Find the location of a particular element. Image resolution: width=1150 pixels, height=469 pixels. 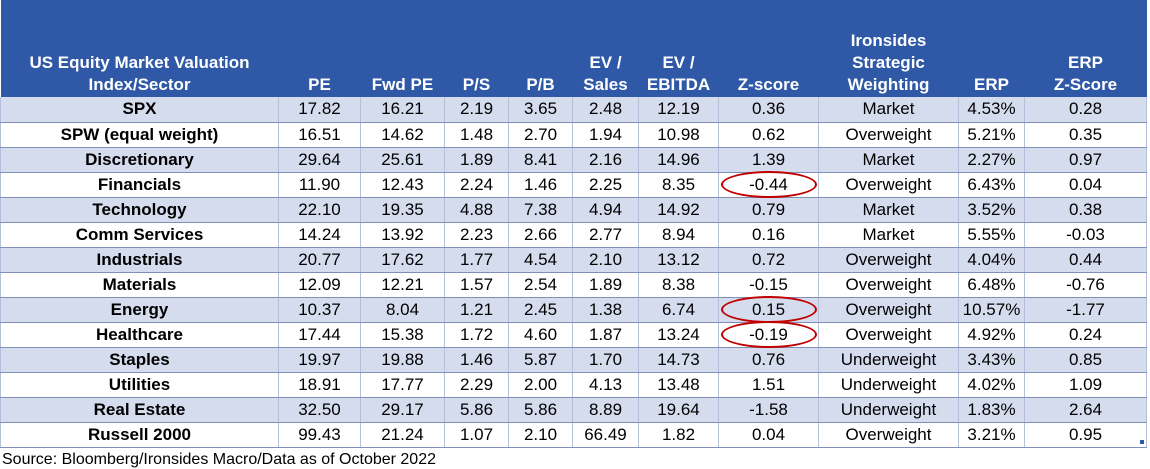

cell-erp-zscore: 0.38 is located at coordinates (1085, 210).